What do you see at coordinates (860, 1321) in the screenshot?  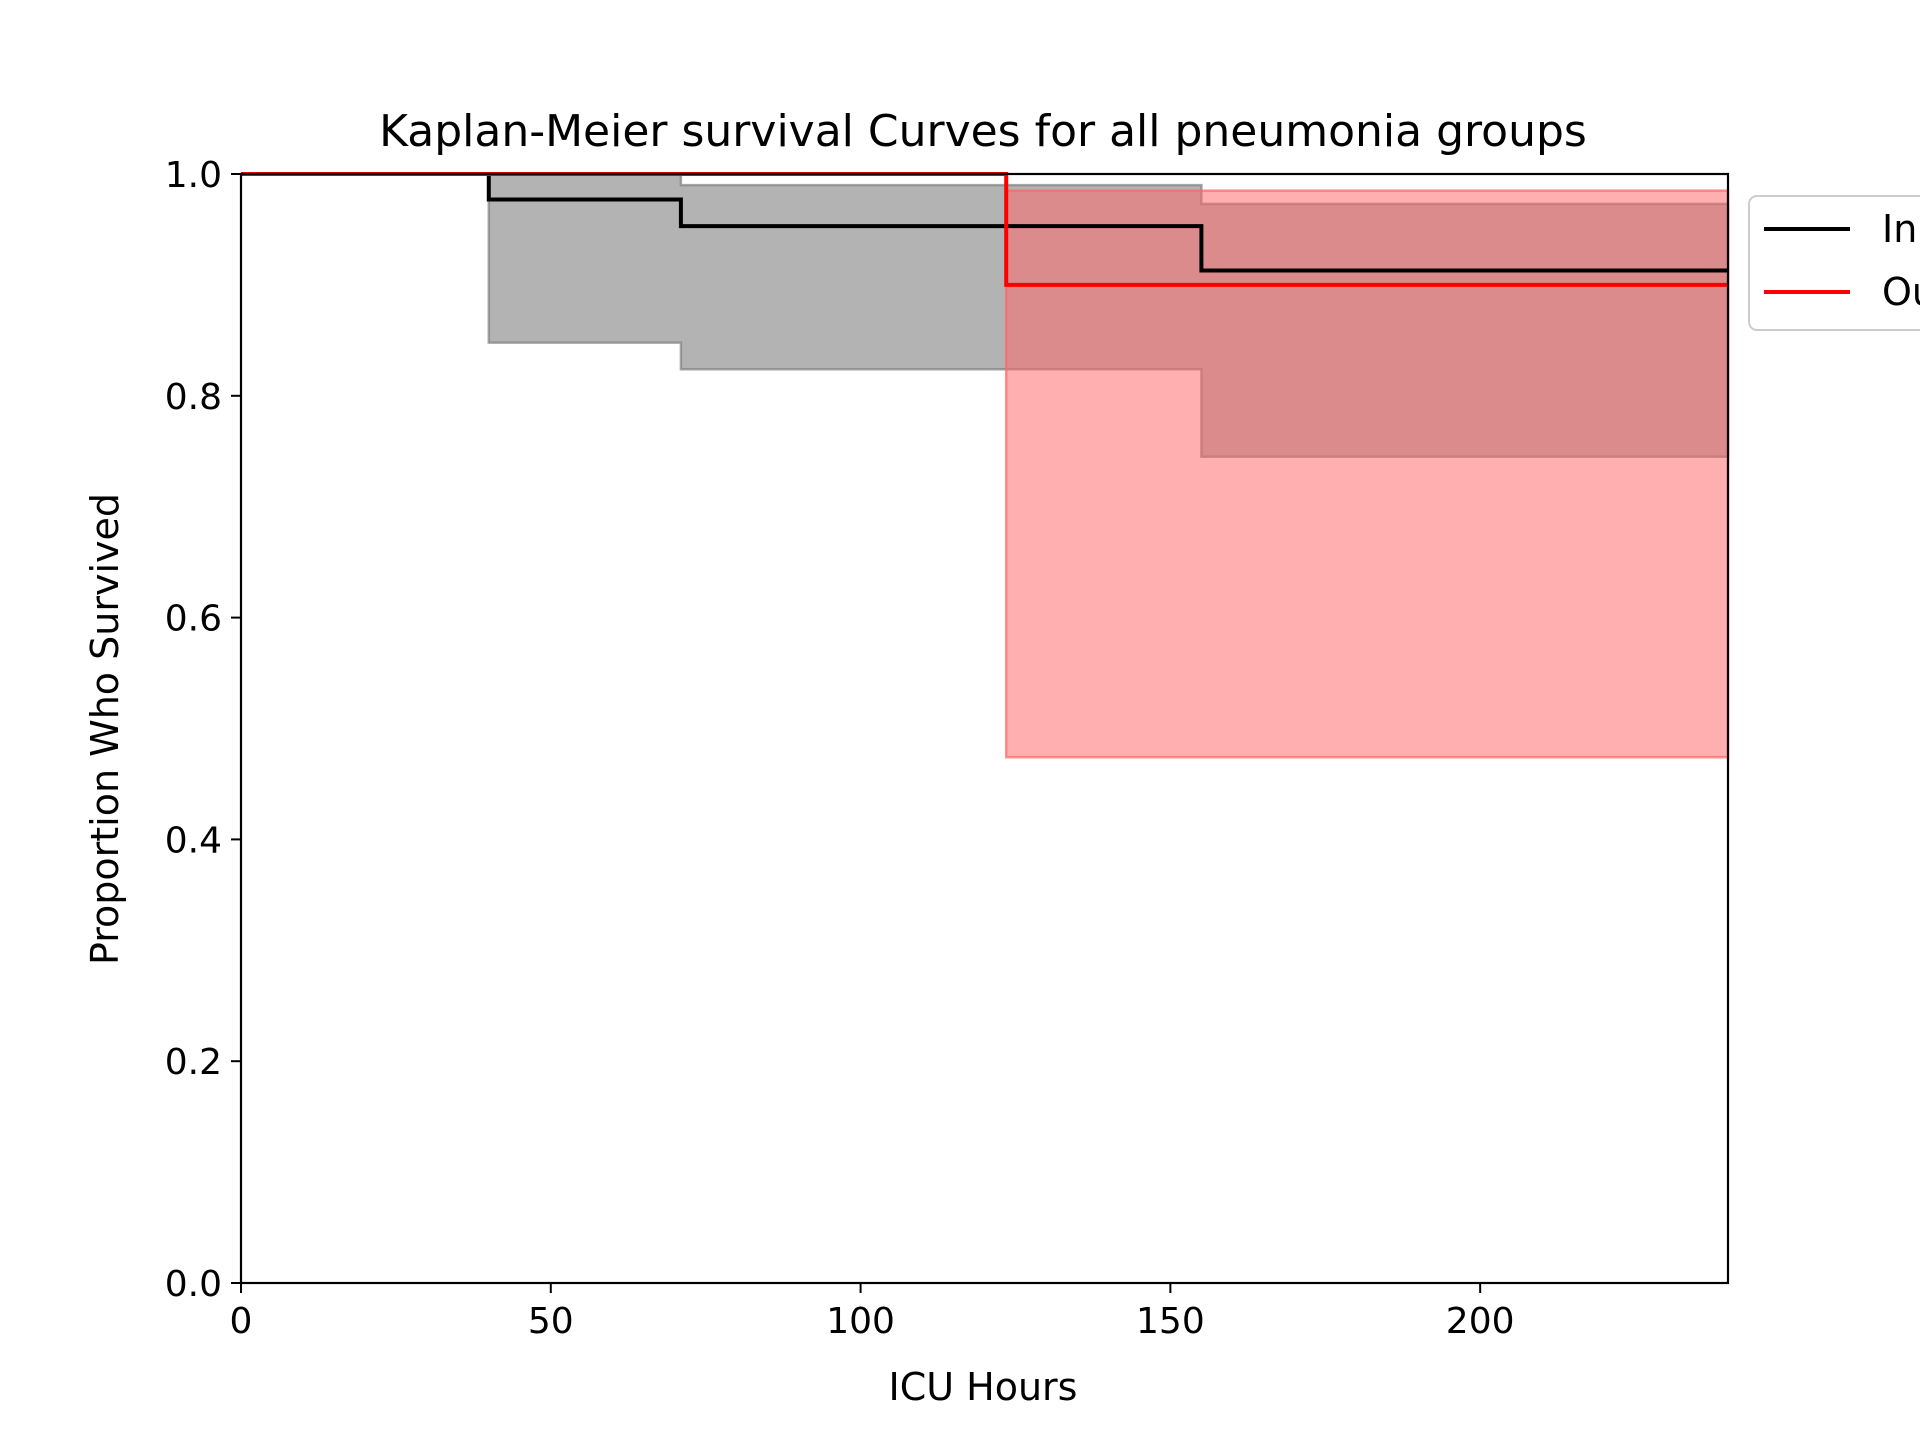 I see `x-tick-label: 100` at bounding box center [860, 1321].